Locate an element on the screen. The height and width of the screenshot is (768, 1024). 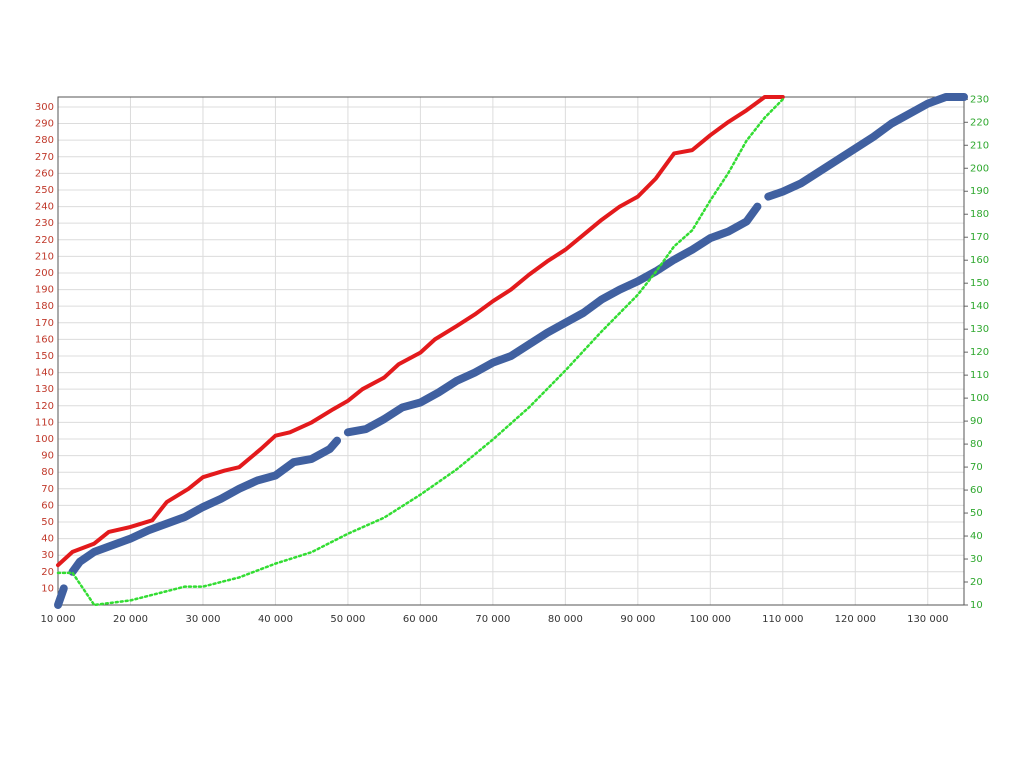
y-tick-label: 40 is located at coordinates (47, 539).